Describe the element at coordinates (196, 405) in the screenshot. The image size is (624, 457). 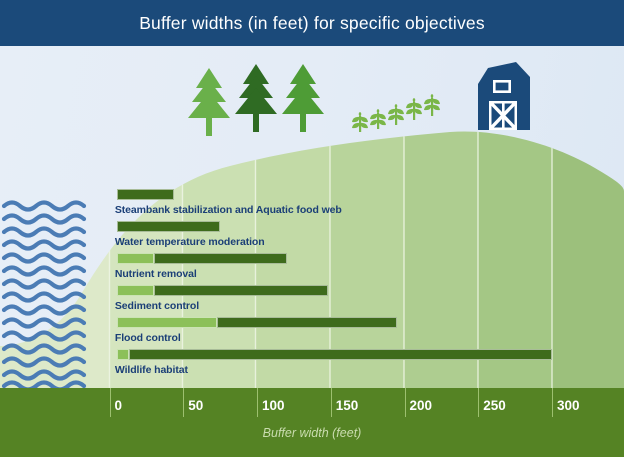
I see `x-axis-tick-label: 50` at that location.